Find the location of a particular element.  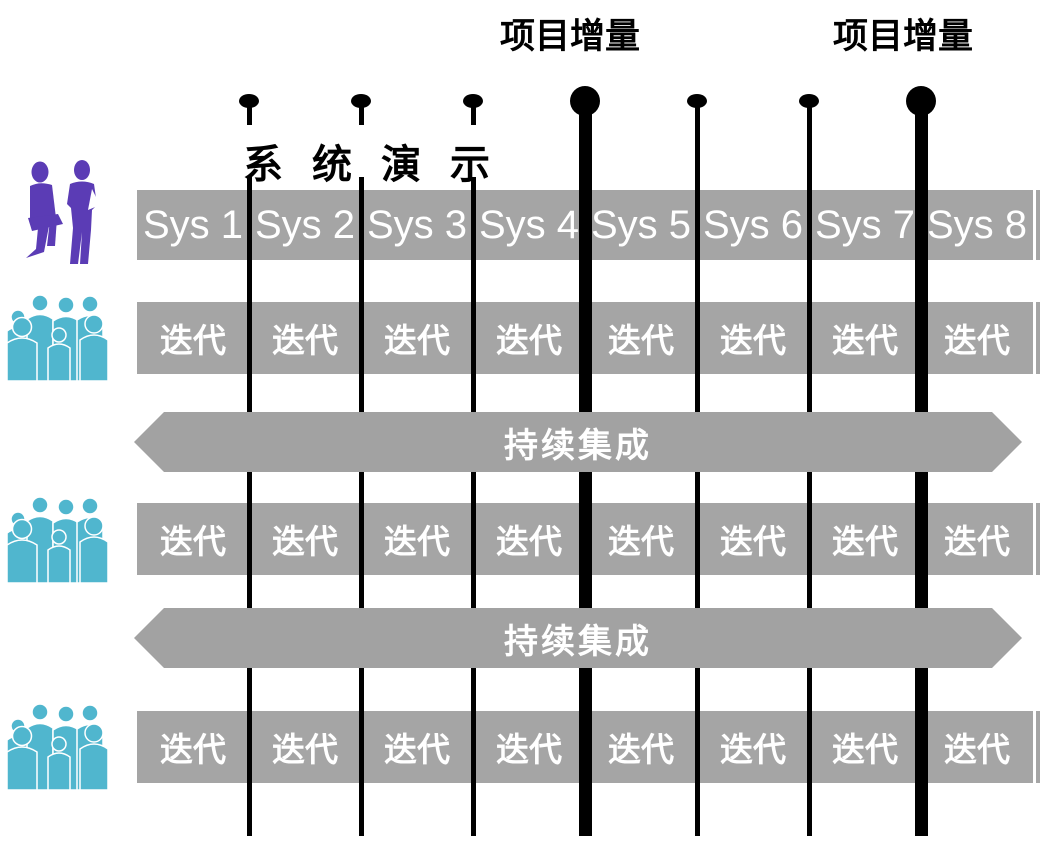

sys-cell: Sys 8 is located at coordinates (977, 224).